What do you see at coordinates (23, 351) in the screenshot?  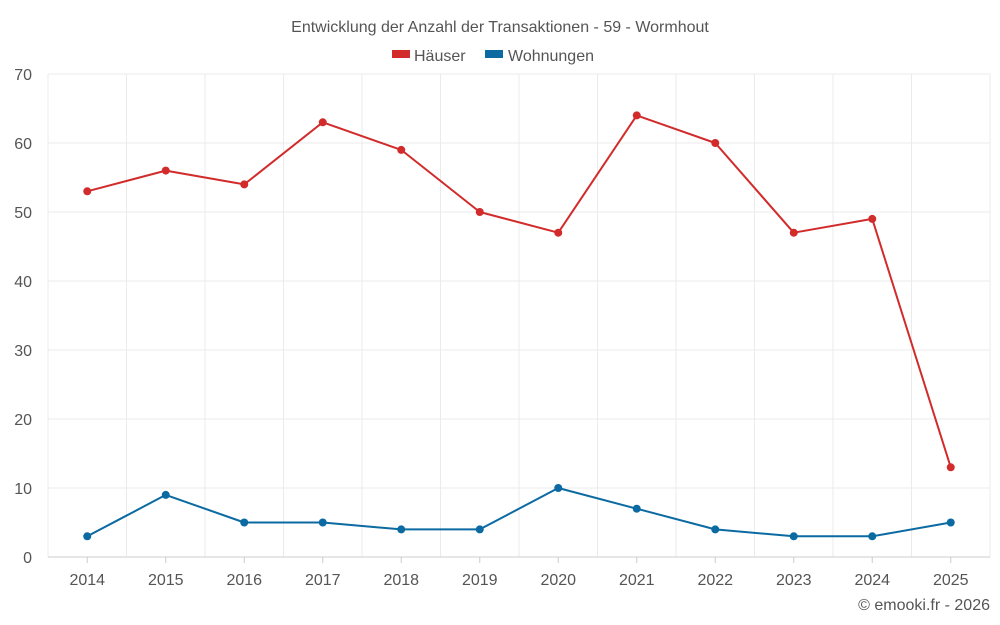 I see `y-tick-label: 30` at bounding box center [23, 351].